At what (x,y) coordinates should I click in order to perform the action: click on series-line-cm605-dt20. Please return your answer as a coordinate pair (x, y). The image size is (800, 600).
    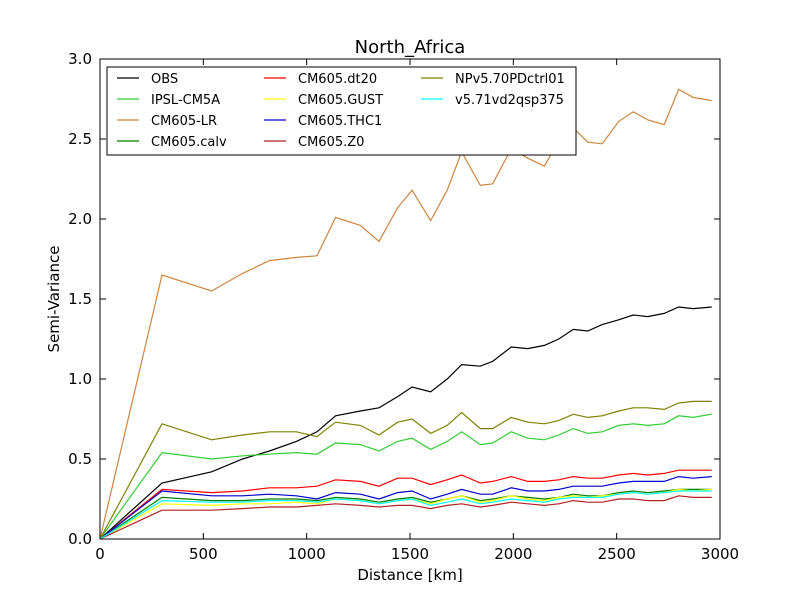
    Looking at the image, I should click on (406, 504).